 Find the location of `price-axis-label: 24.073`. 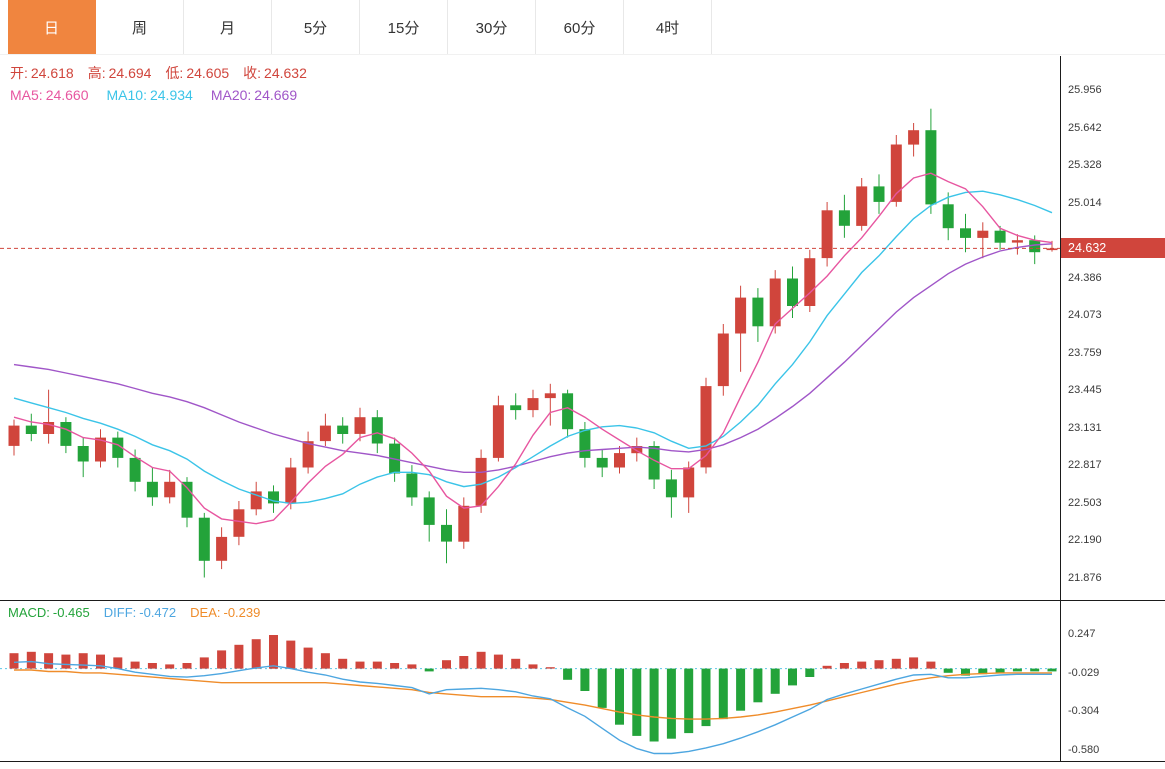

price-axis-label: 24.073 is located at coordinates (1085, 315).